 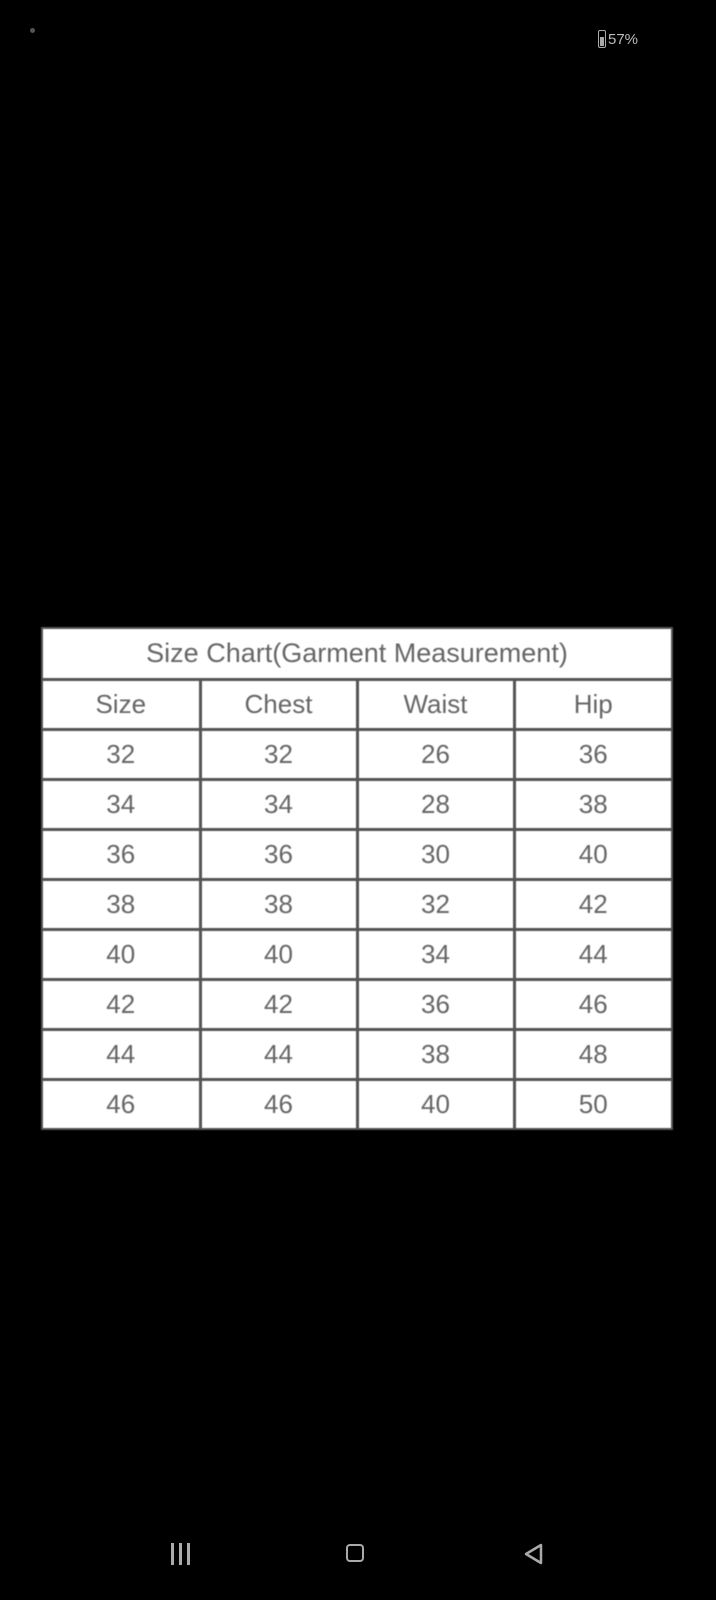 I want to click on table-row: 32 32 26 36, so click(x=357, y=754).